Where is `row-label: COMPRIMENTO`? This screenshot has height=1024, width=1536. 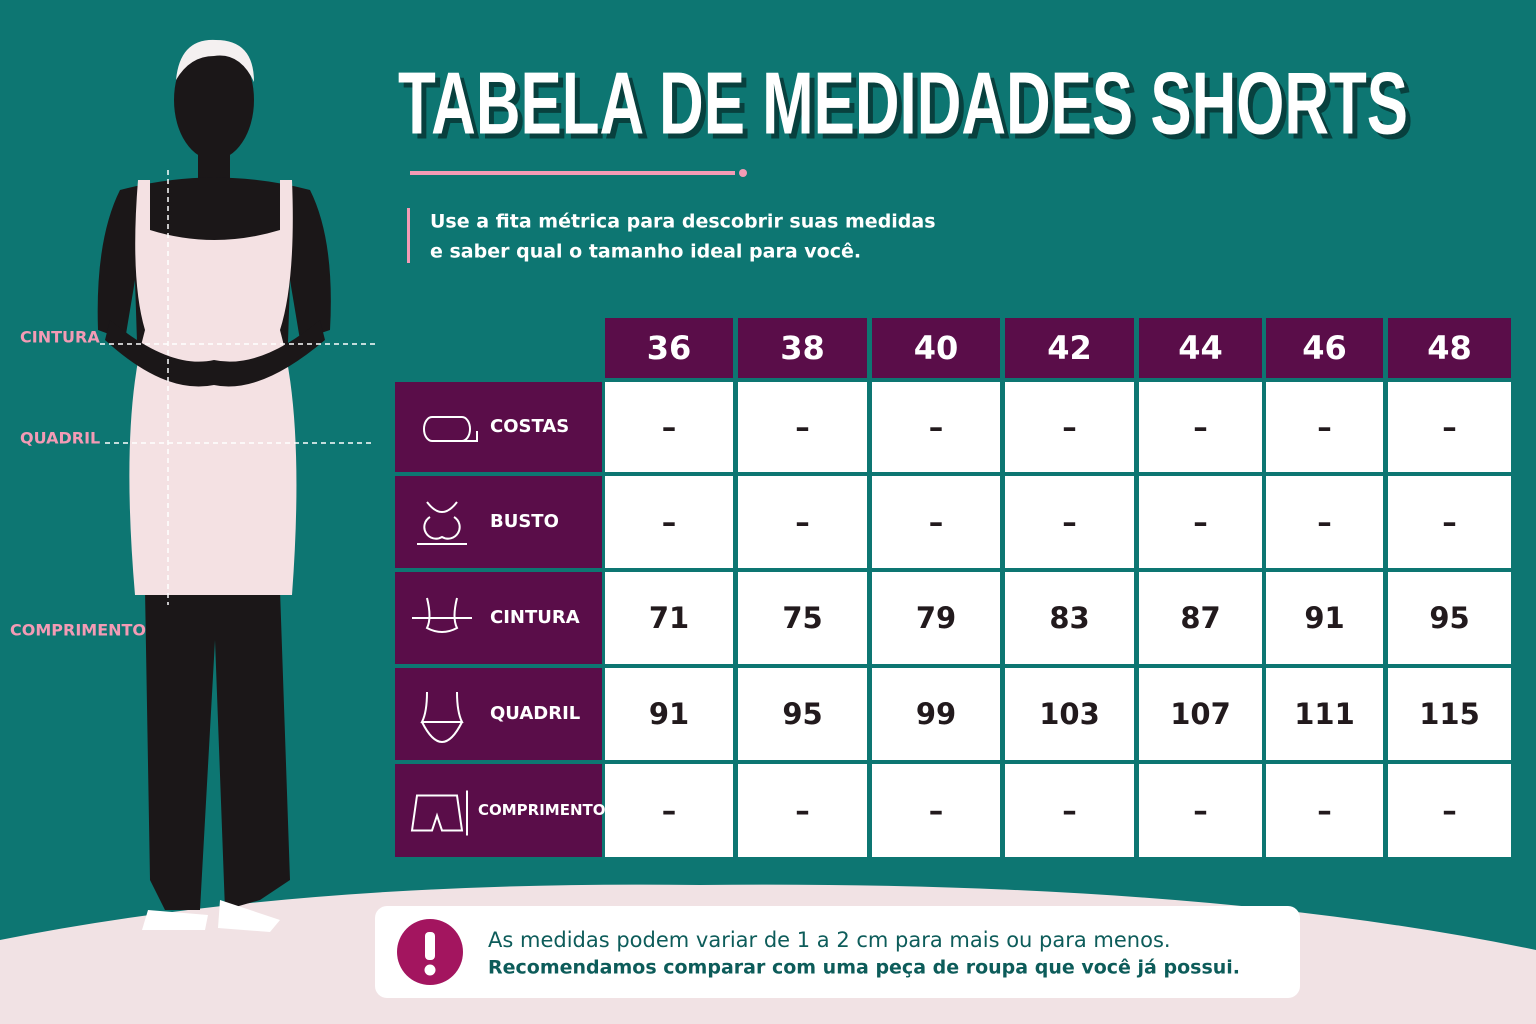
row-label: COMPRIMENTO is located at coordinates (542, 810).